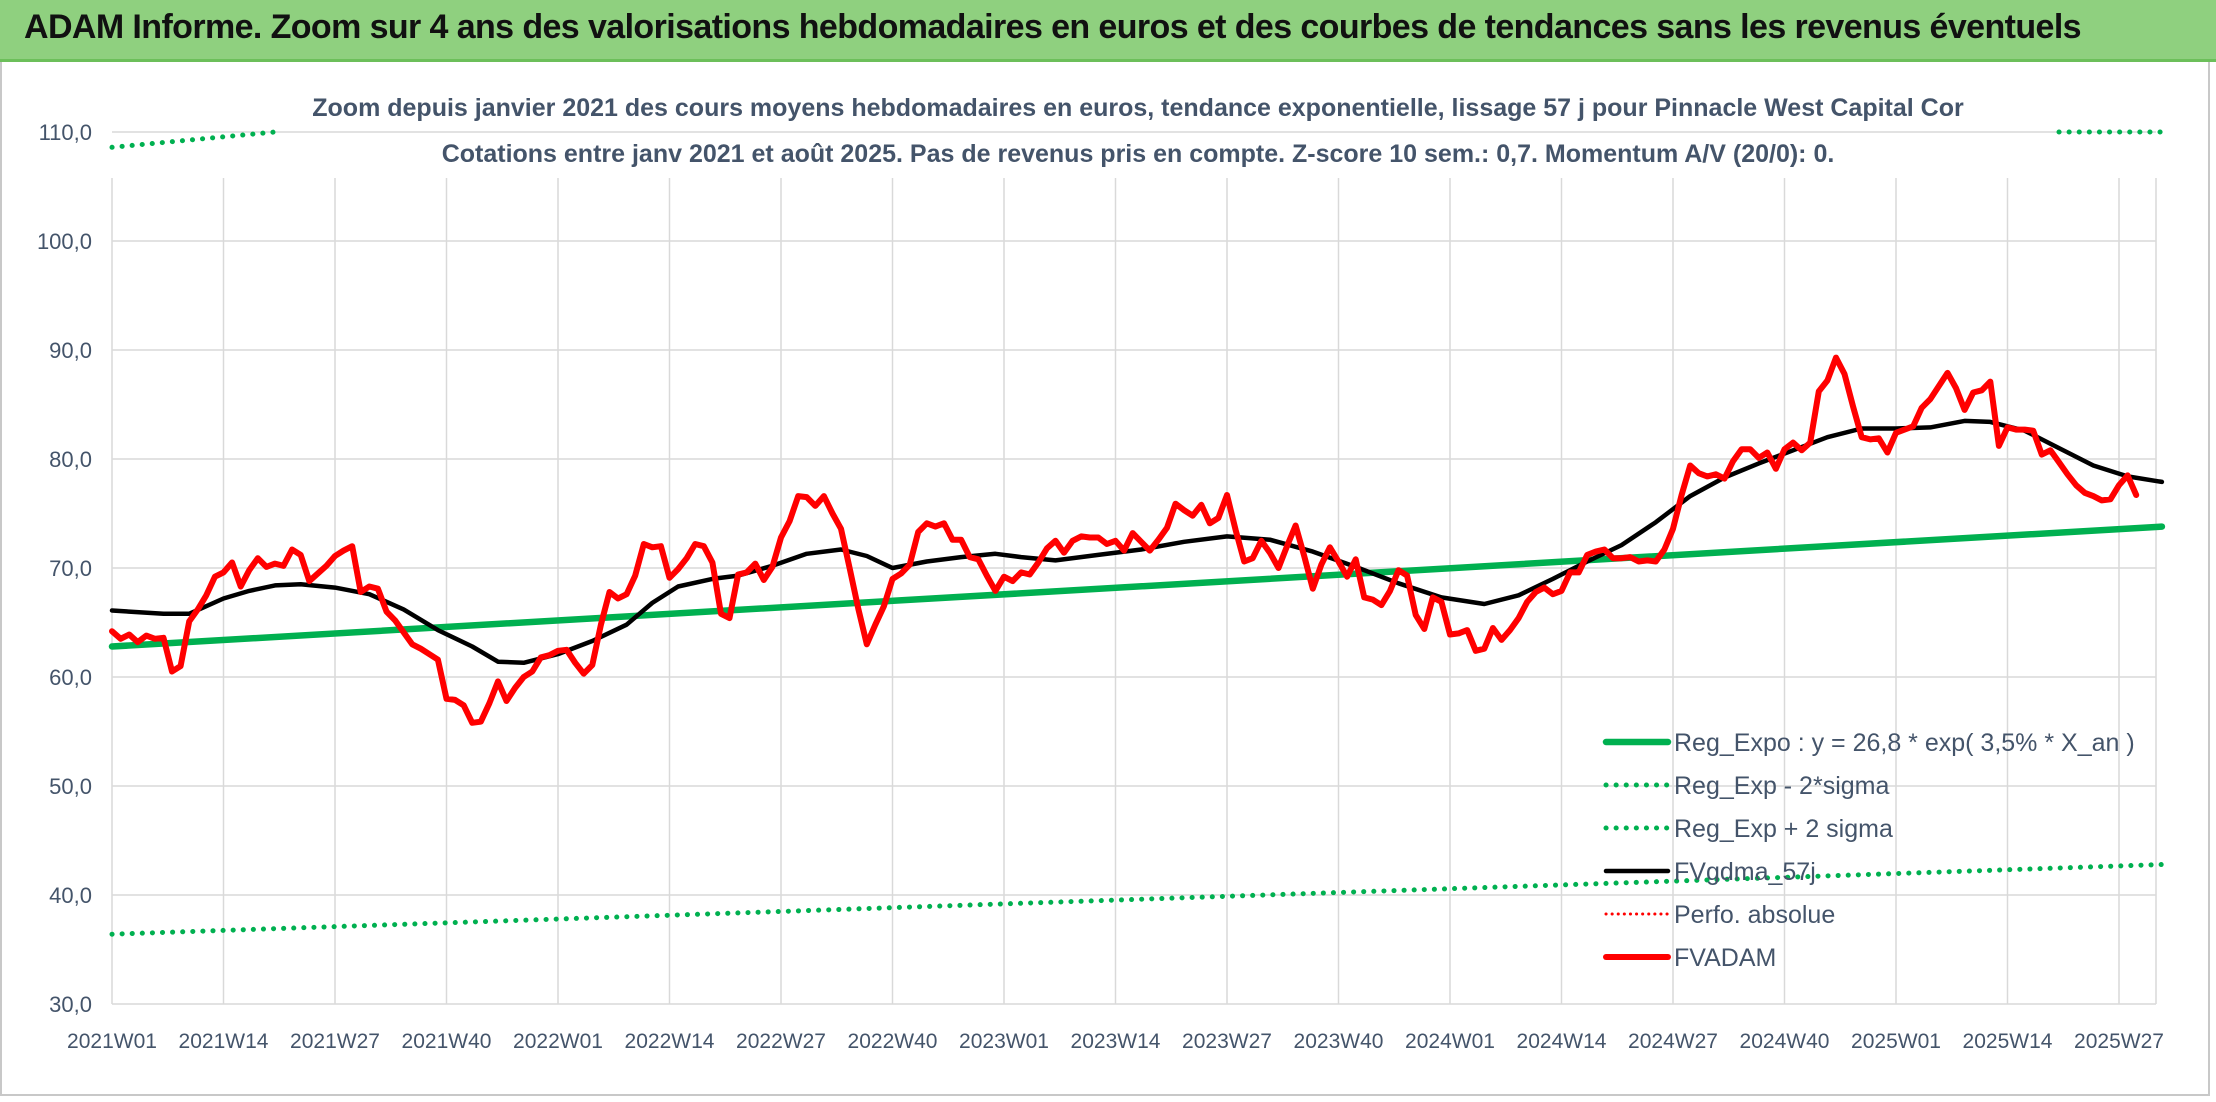  I want to click on reg-exp-plus-2sigma-line, so click(193, 139).